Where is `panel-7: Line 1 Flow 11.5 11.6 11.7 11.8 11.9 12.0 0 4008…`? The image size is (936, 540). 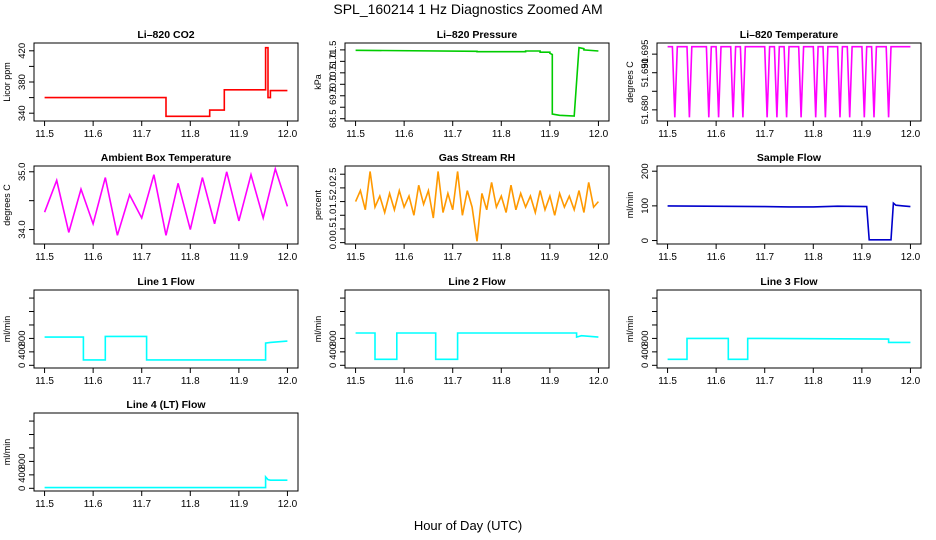
panel-7: Line 1 Flow 11.5 11.6 11.7 11.8 11.9 12.0 0 4008… is located at coordinates (150, 331).